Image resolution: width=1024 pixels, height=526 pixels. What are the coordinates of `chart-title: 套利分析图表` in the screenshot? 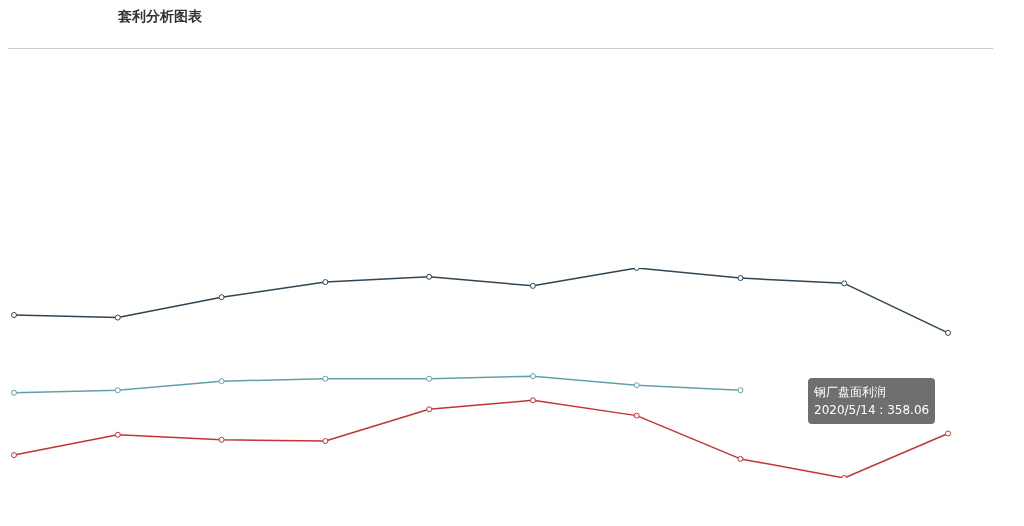 It's located at (160, 17).